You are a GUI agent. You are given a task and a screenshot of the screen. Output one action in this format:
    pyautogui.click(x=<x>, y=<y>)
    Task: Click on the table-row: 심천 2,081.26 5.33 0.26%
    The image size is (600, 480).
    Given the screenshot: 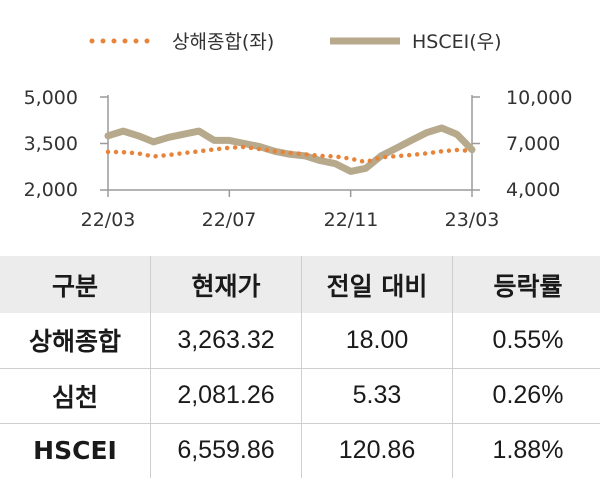 What is the action you would take?
    pyautogui.click(x=300, y=395)
    